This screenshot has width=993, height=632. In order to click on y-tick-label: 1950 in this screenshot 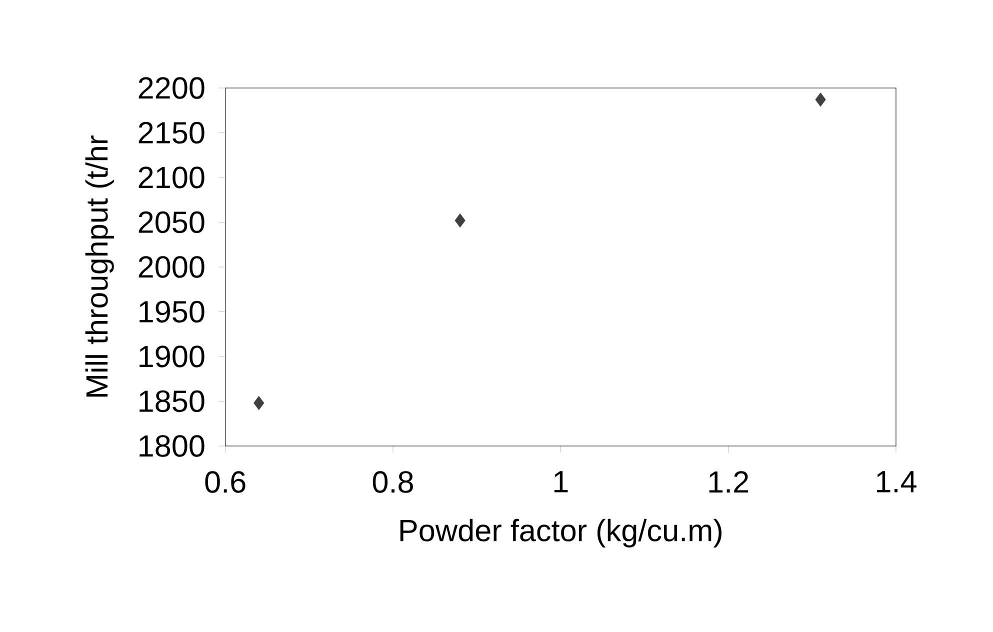, I will do `click(172, 311)`.